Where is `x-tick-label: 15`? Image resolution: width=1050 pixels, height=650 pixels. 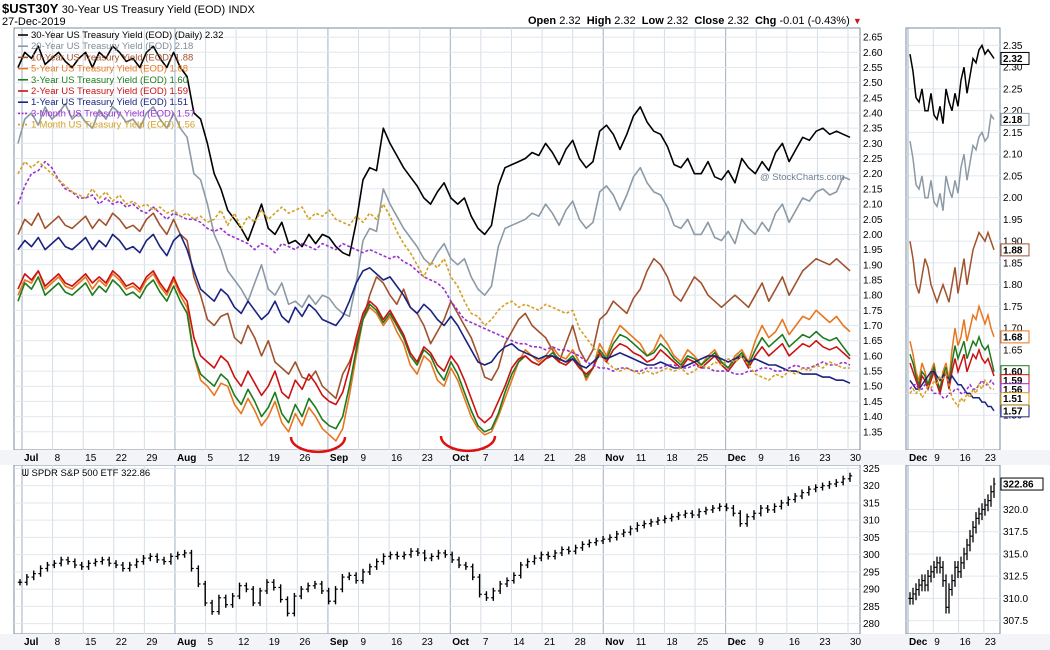 x-tick-label: 15 is located at coordinates (91, 642).